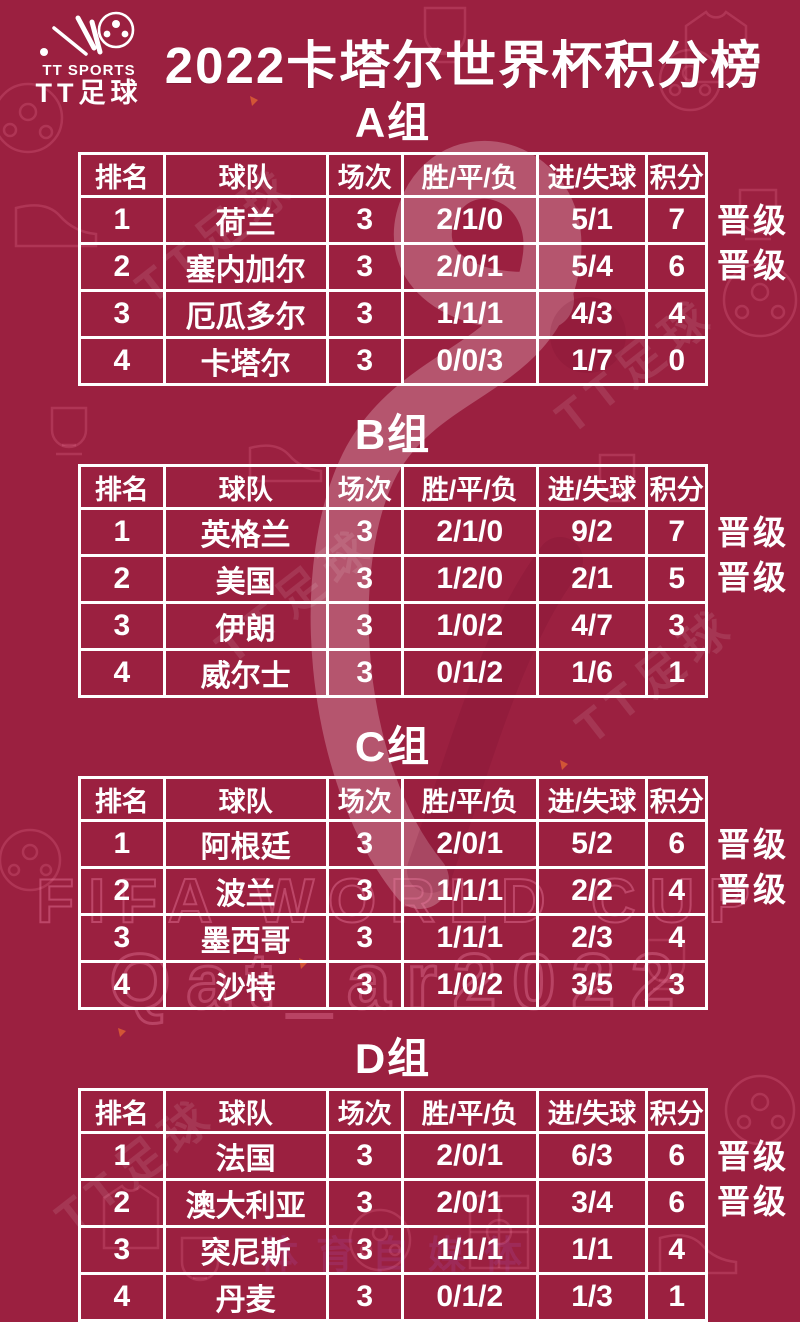  I want to click on table-row: 3 伊朗 3 1/0/2 4/7 3, so click(393, 626).